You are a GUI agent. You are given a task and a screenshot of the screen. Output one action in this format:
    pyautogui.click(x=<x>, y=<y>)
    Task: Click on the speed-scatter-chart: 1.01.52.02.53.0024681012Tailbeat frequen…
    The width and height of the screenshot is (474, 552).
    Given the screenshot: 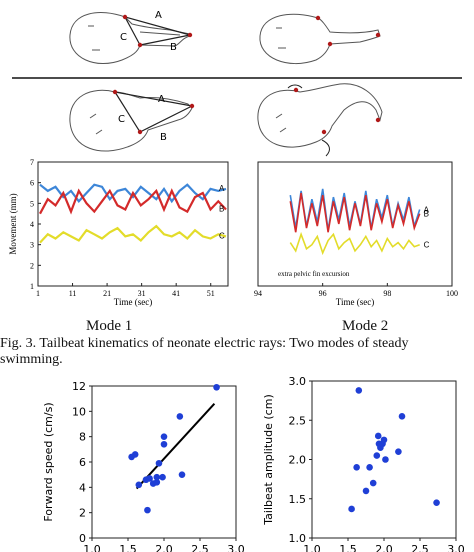 What is the action you would take?
    pyautogui.click(x=143, y=466)
    